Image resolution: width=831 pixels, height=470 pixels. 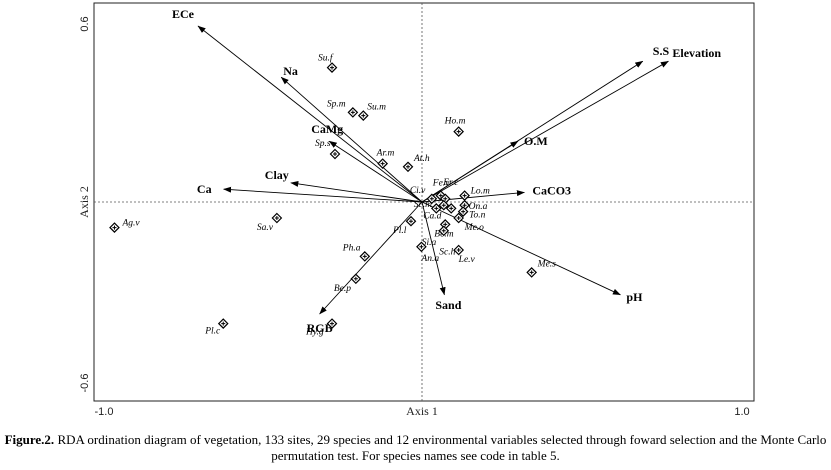 What do you see at coordinates (375, 171) in the screenshot?
I see `vector-camg` at bounding box center [375, 171].